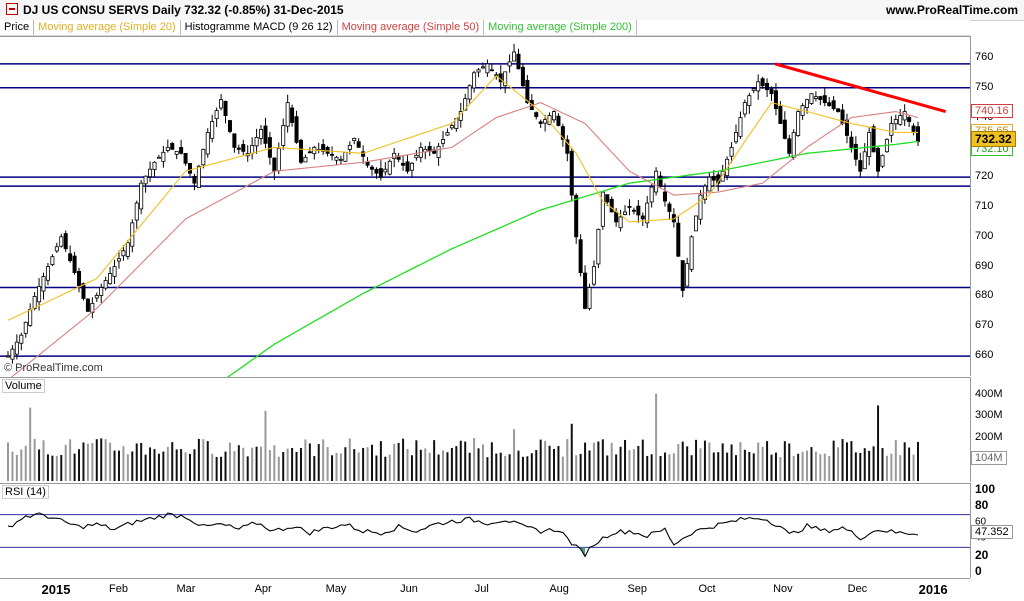 The height and width of the screenshot is (601, 1024). I want to click on legend-ma50: Moving average (Simple 50), so click(411, 27).